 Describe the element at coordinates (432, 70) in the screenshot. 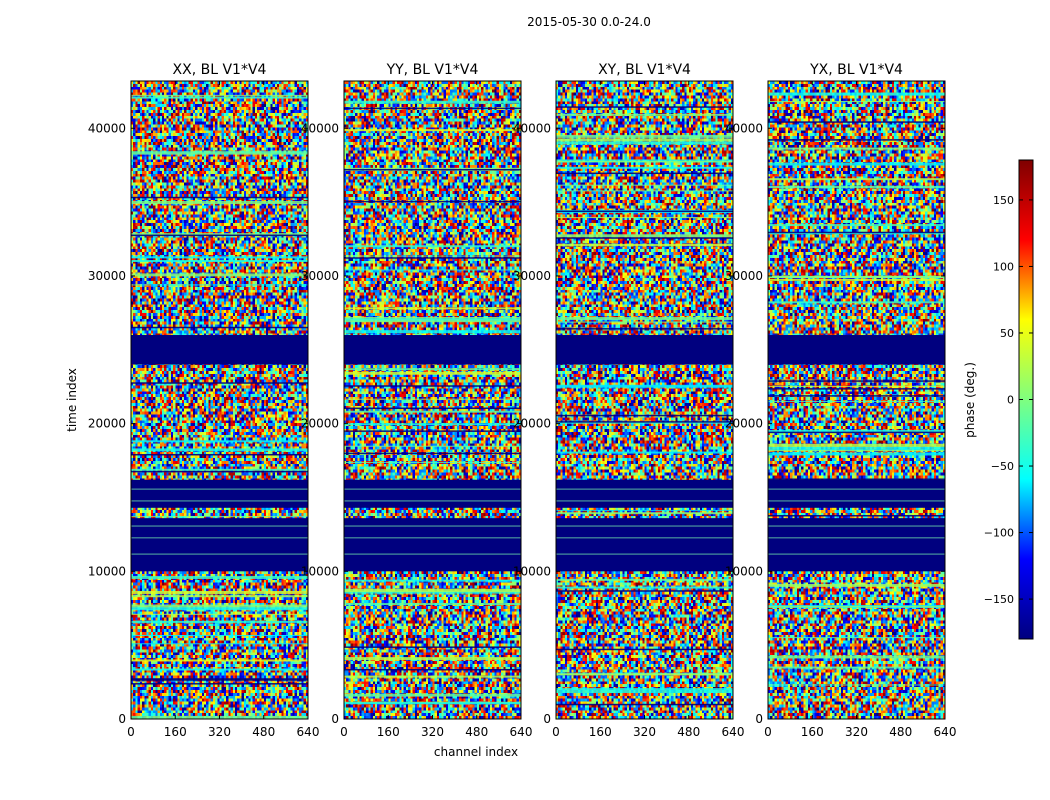

I see `panel-title: YY, BL V1*V4` at that location.